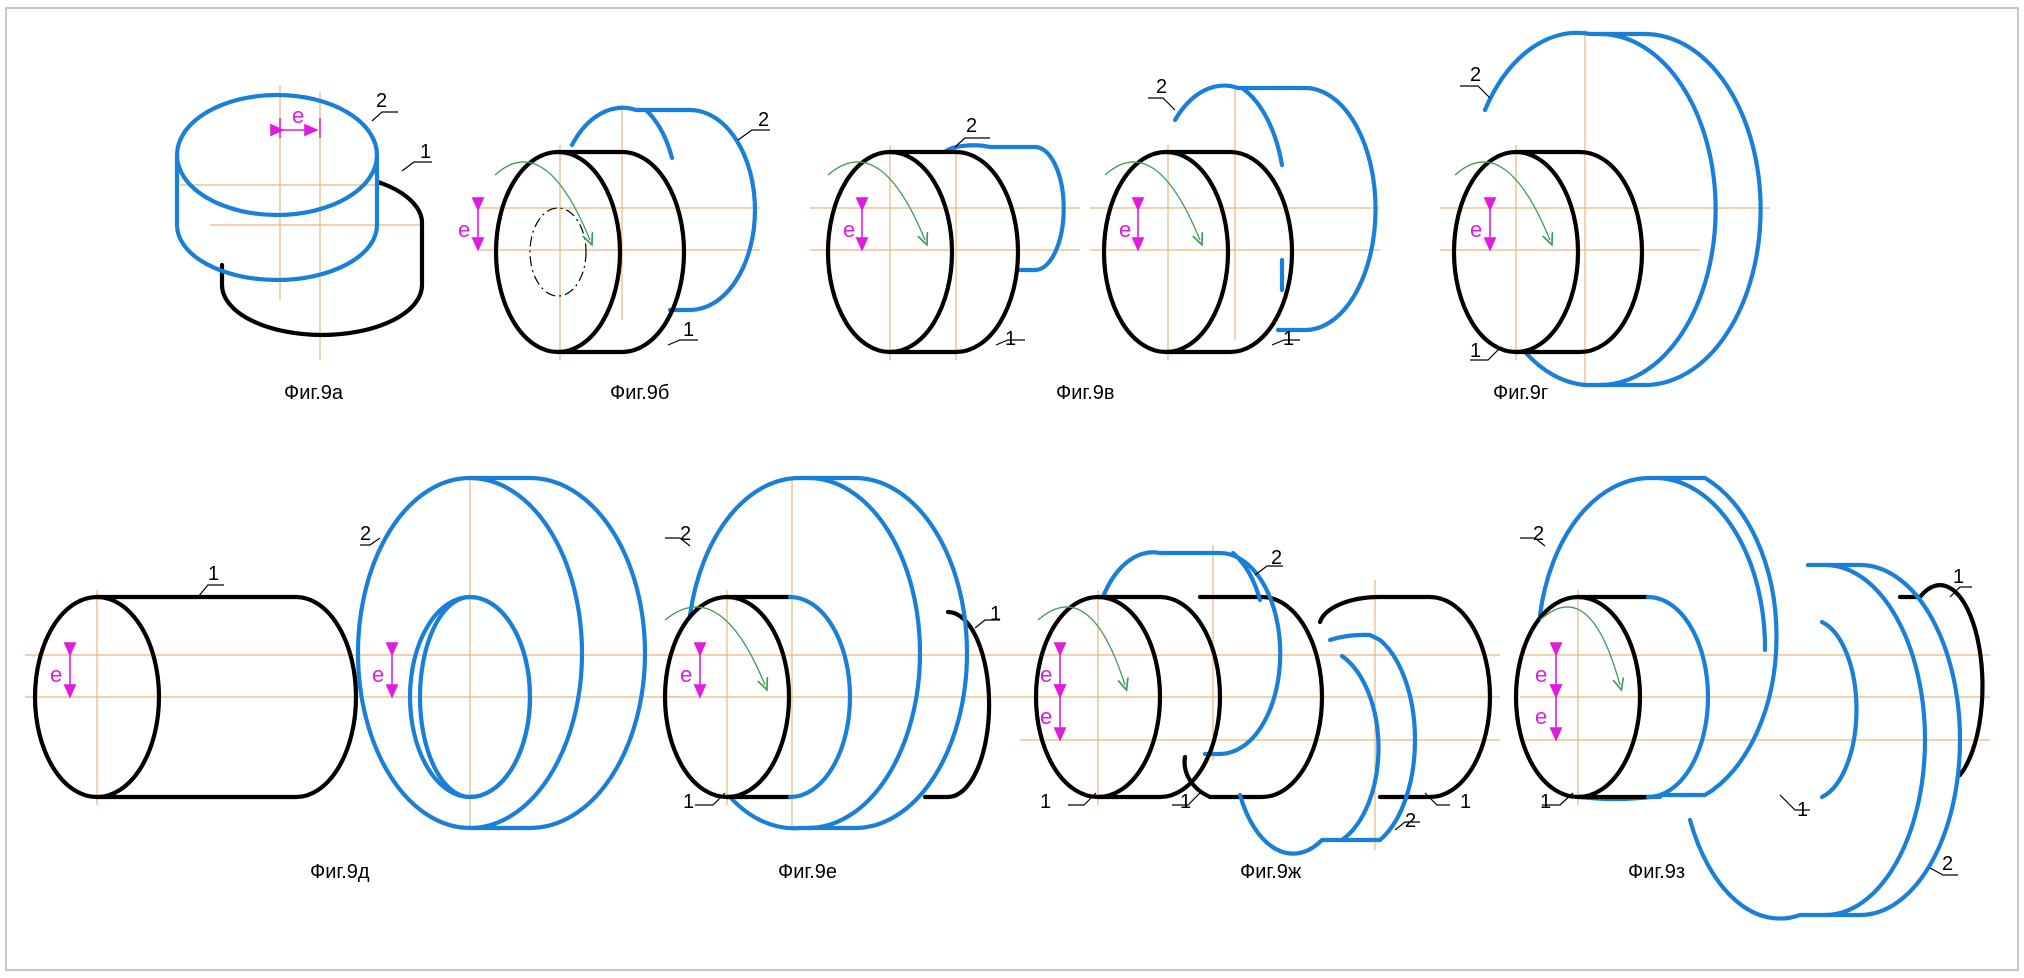 This screenshot has height=978, width=2024. What do you see at coordinates (1520, 393) in the screenshot?
I see `caption-fig-9g: Фиг.9г` at bounding box center [1520, 393].